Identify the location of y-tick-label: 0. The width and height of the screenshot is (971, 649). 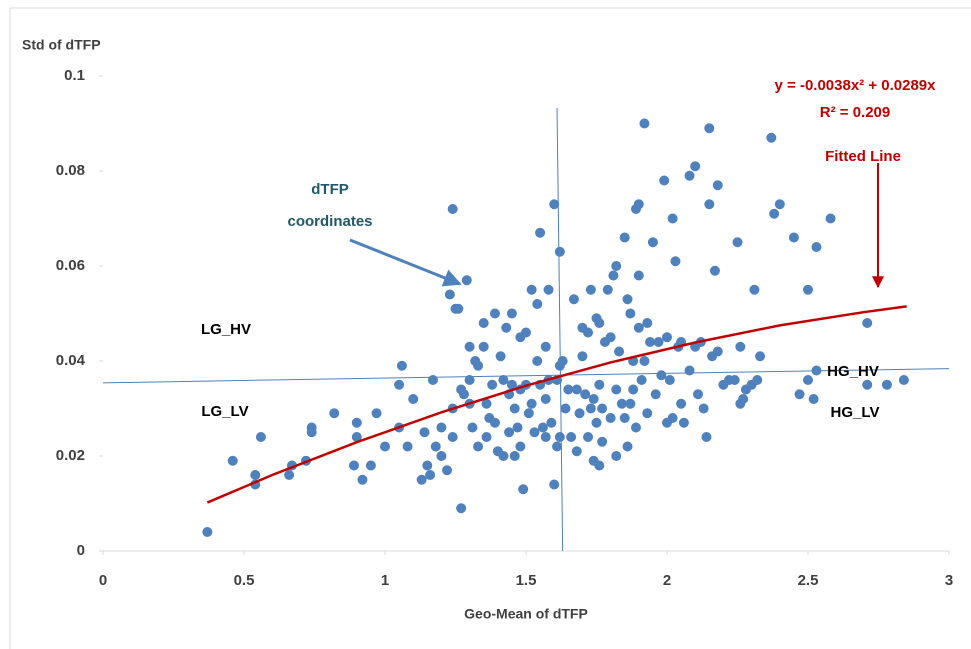
(81, 550).